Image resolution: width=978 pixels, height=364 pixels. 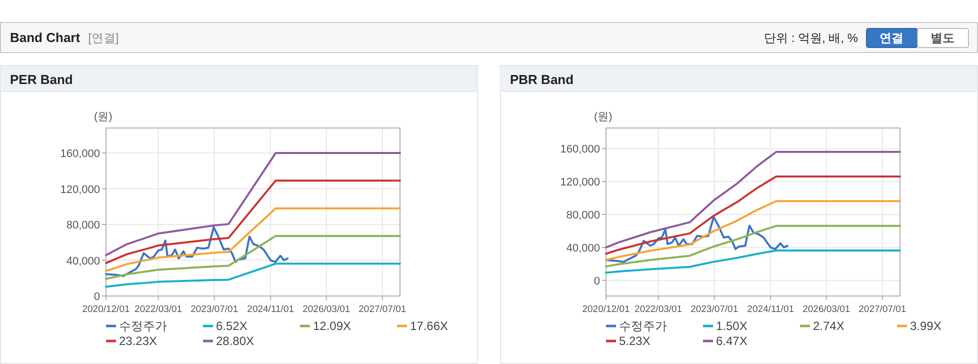 I want to click on legend-label: 2.74X, so click(x=828, y=326).